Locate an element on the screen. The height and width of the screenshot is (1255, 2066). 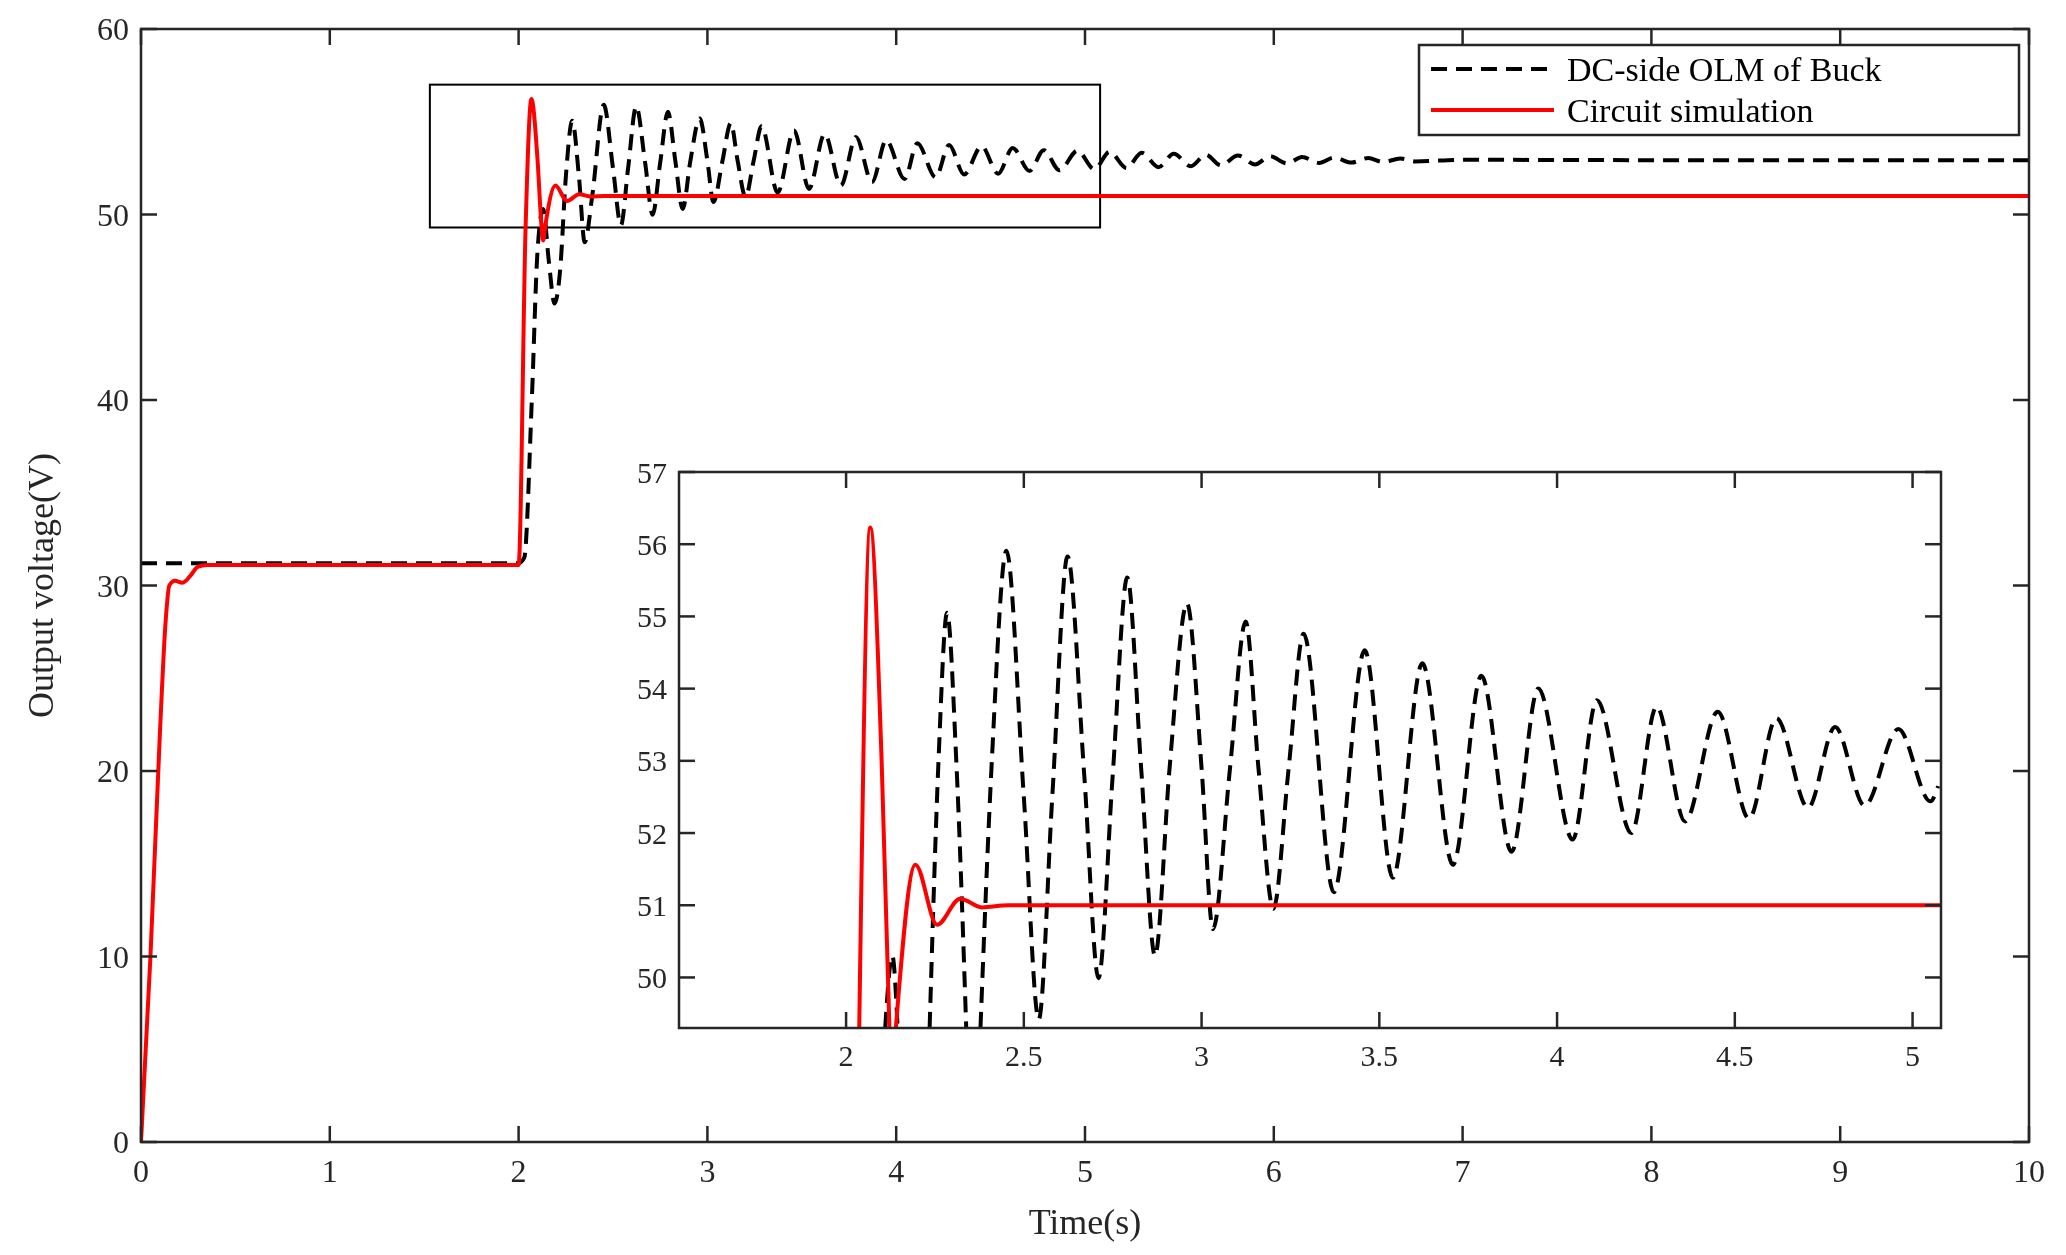
y-tick-label: 0 is located at coordinates (121, 1142).